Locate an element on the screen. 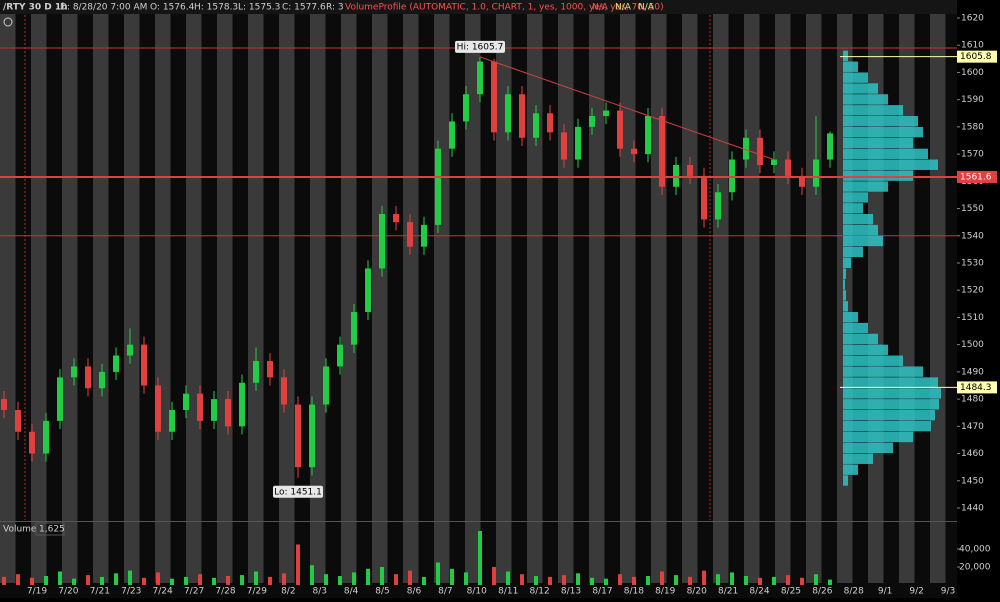 The image size is (1000, 602). y-tick-label: 1490 is located at coordinates (972, 372).